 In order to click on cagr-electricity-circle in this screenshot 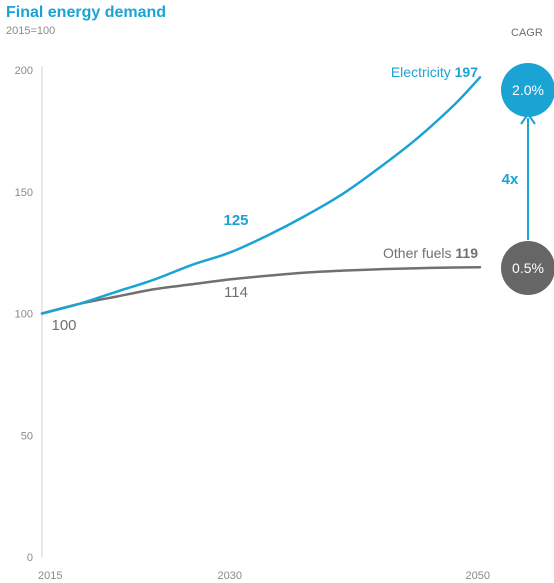, I will do `click(527, 90)`.